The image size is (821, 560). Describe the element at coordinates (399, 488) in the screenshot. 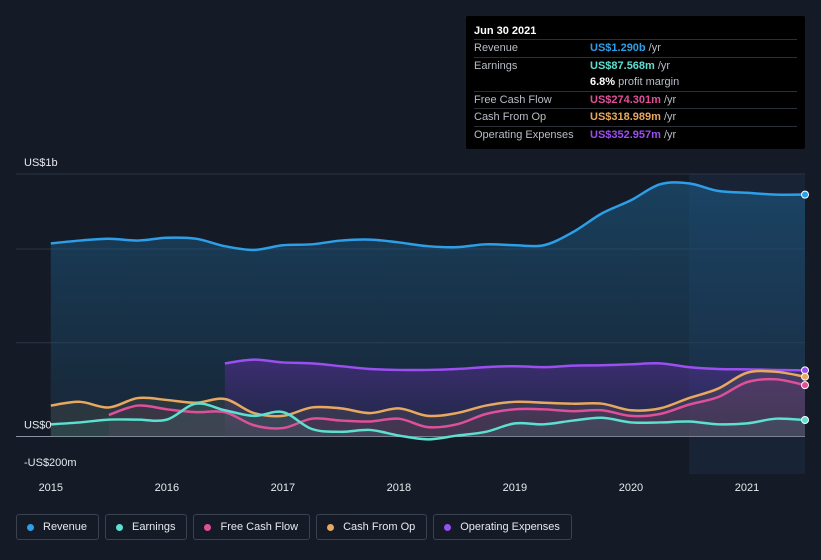

I see `x-tick-label: 2018` at that location.